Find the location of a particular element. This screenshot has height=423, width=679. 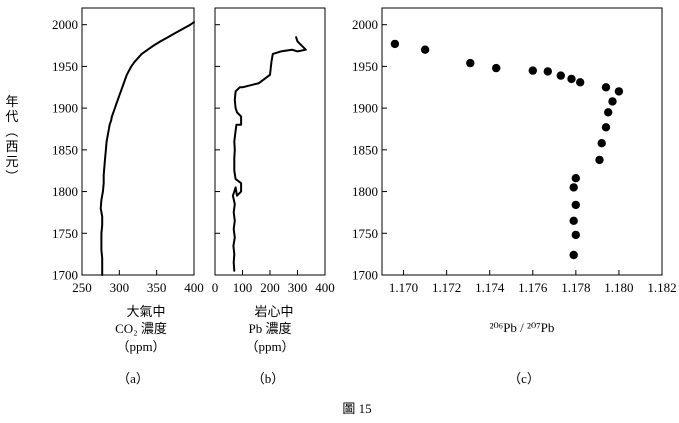

panel-b-frame is located at coordinates (270, 141).